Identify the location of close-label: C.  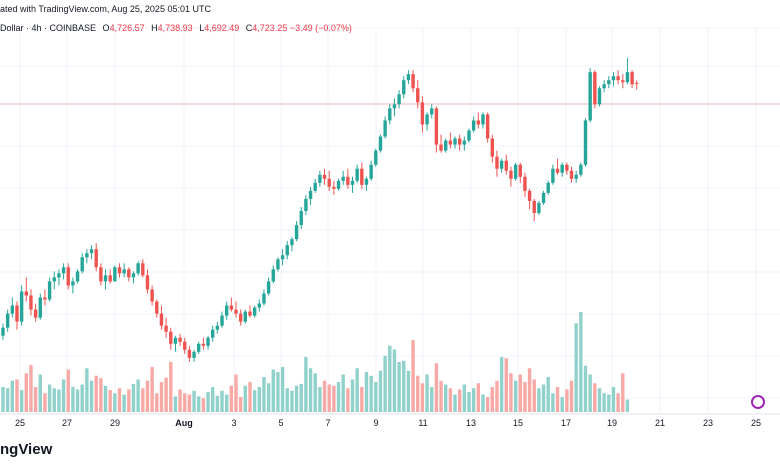
(249, 28).